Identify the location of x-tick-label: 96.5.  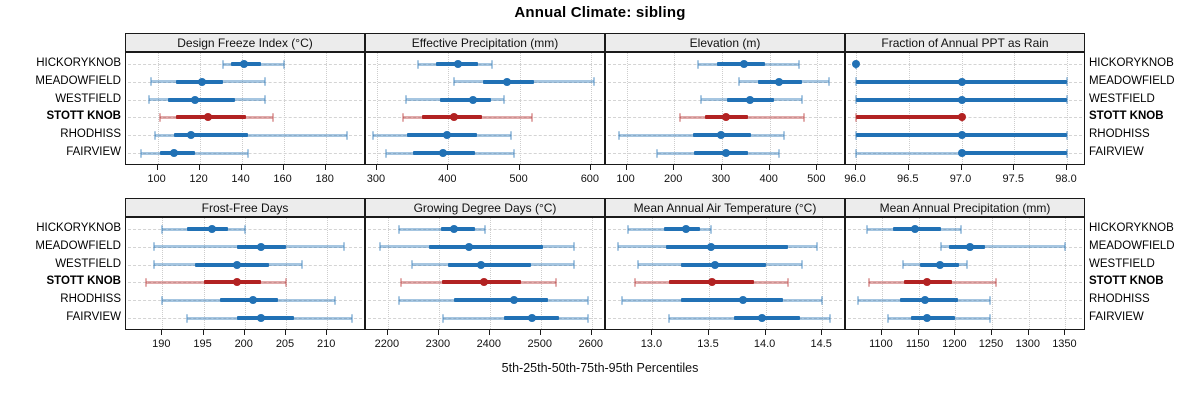
(908, 179).